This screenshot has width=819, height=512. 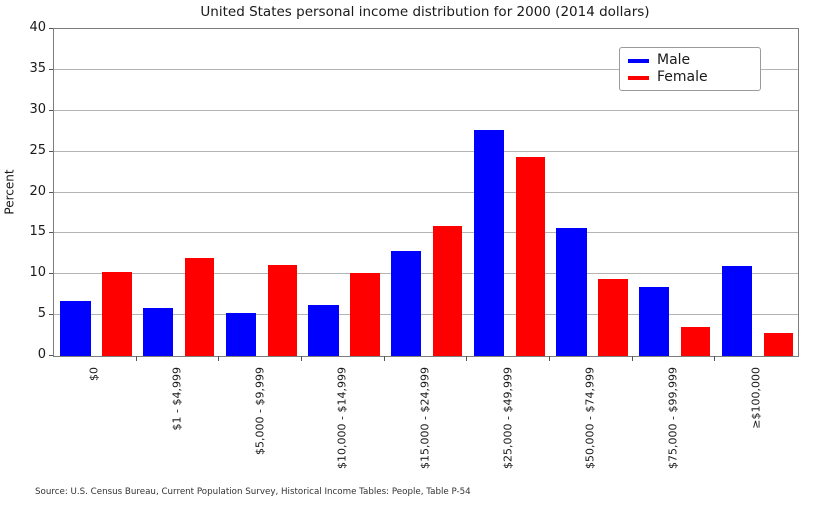 I want to click on legend-item-male: Male, so click(x=694, y=60).